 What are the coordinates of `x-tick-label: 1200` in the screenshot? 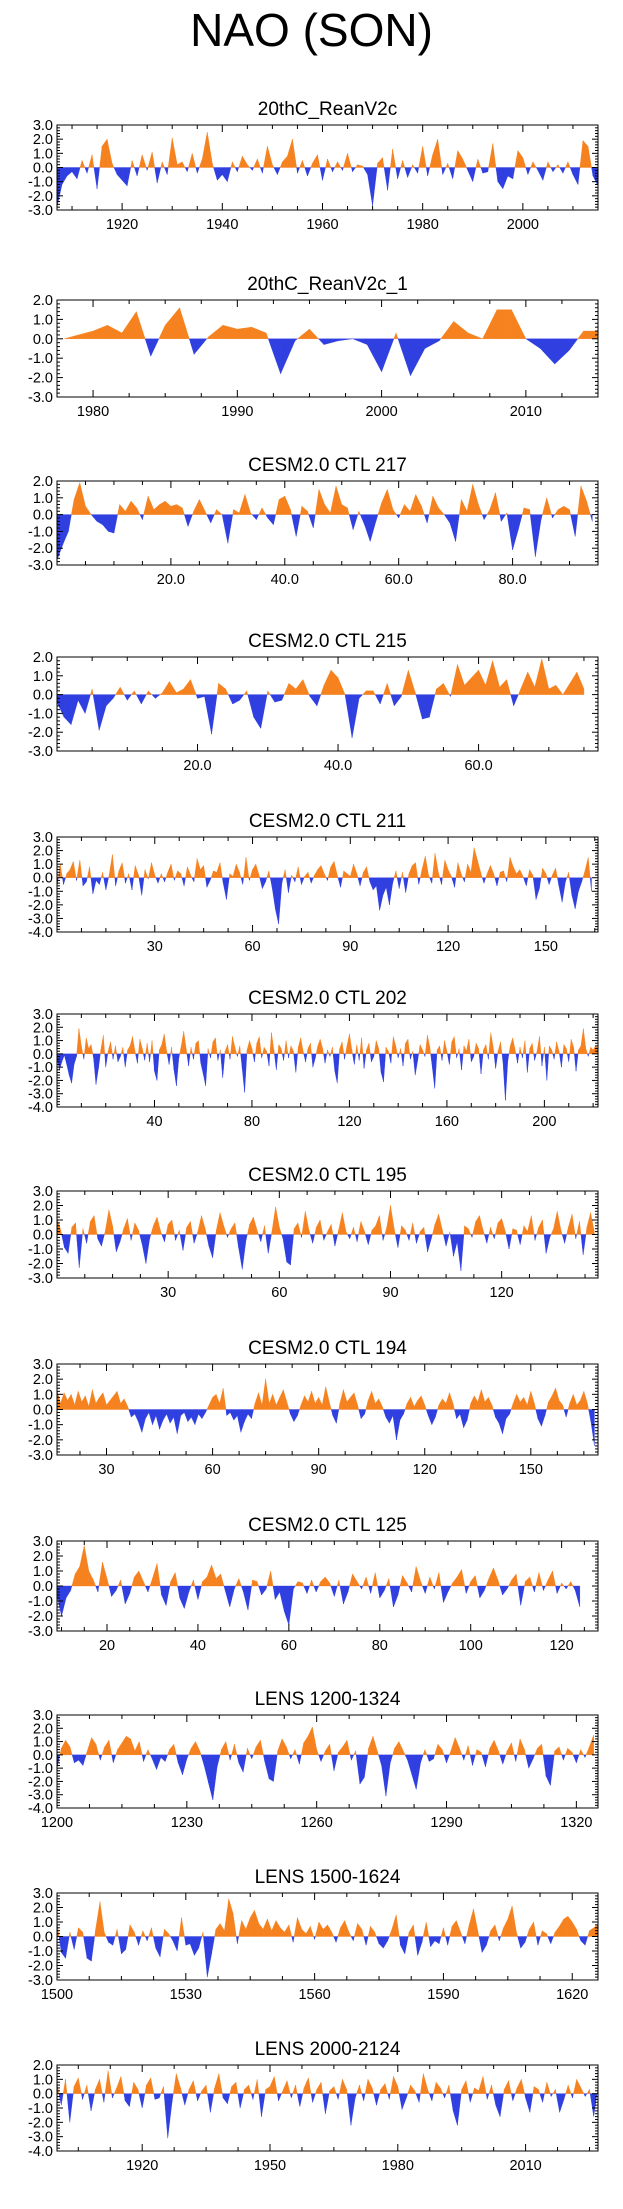 It's located at (57, 1823).